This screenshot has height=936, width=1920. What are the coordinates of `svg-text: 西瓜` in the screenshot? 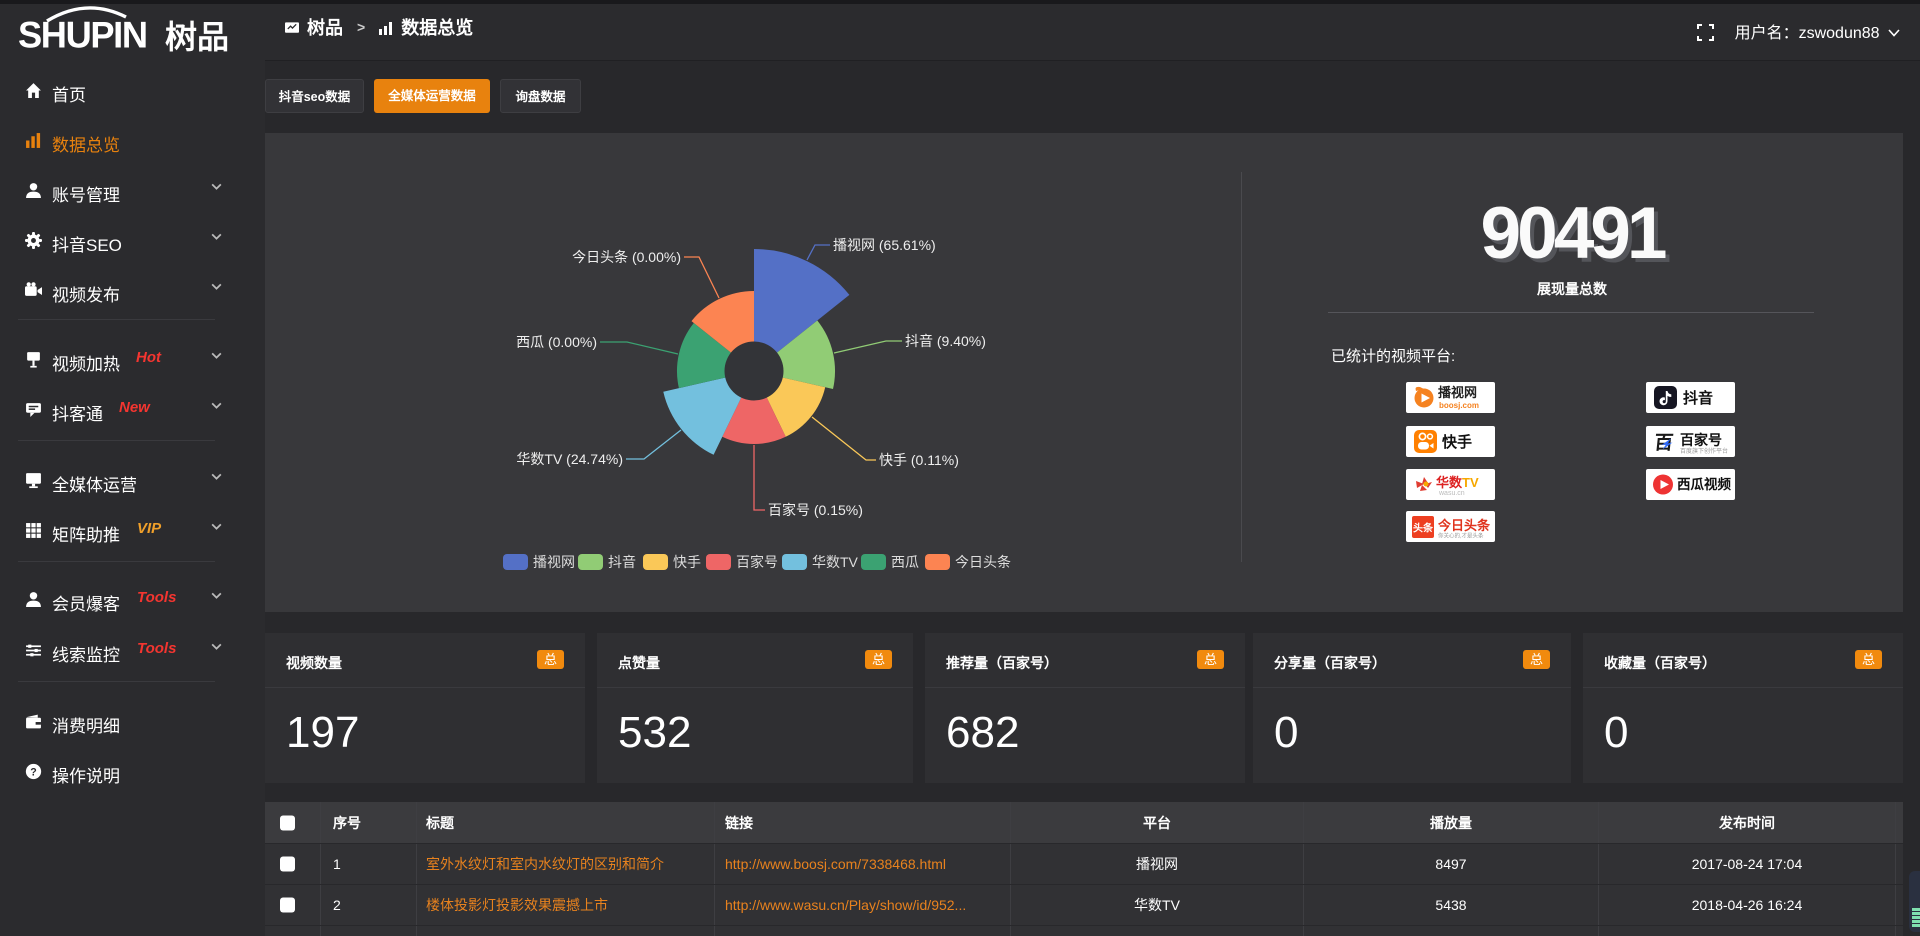 It's located at (905, 562).